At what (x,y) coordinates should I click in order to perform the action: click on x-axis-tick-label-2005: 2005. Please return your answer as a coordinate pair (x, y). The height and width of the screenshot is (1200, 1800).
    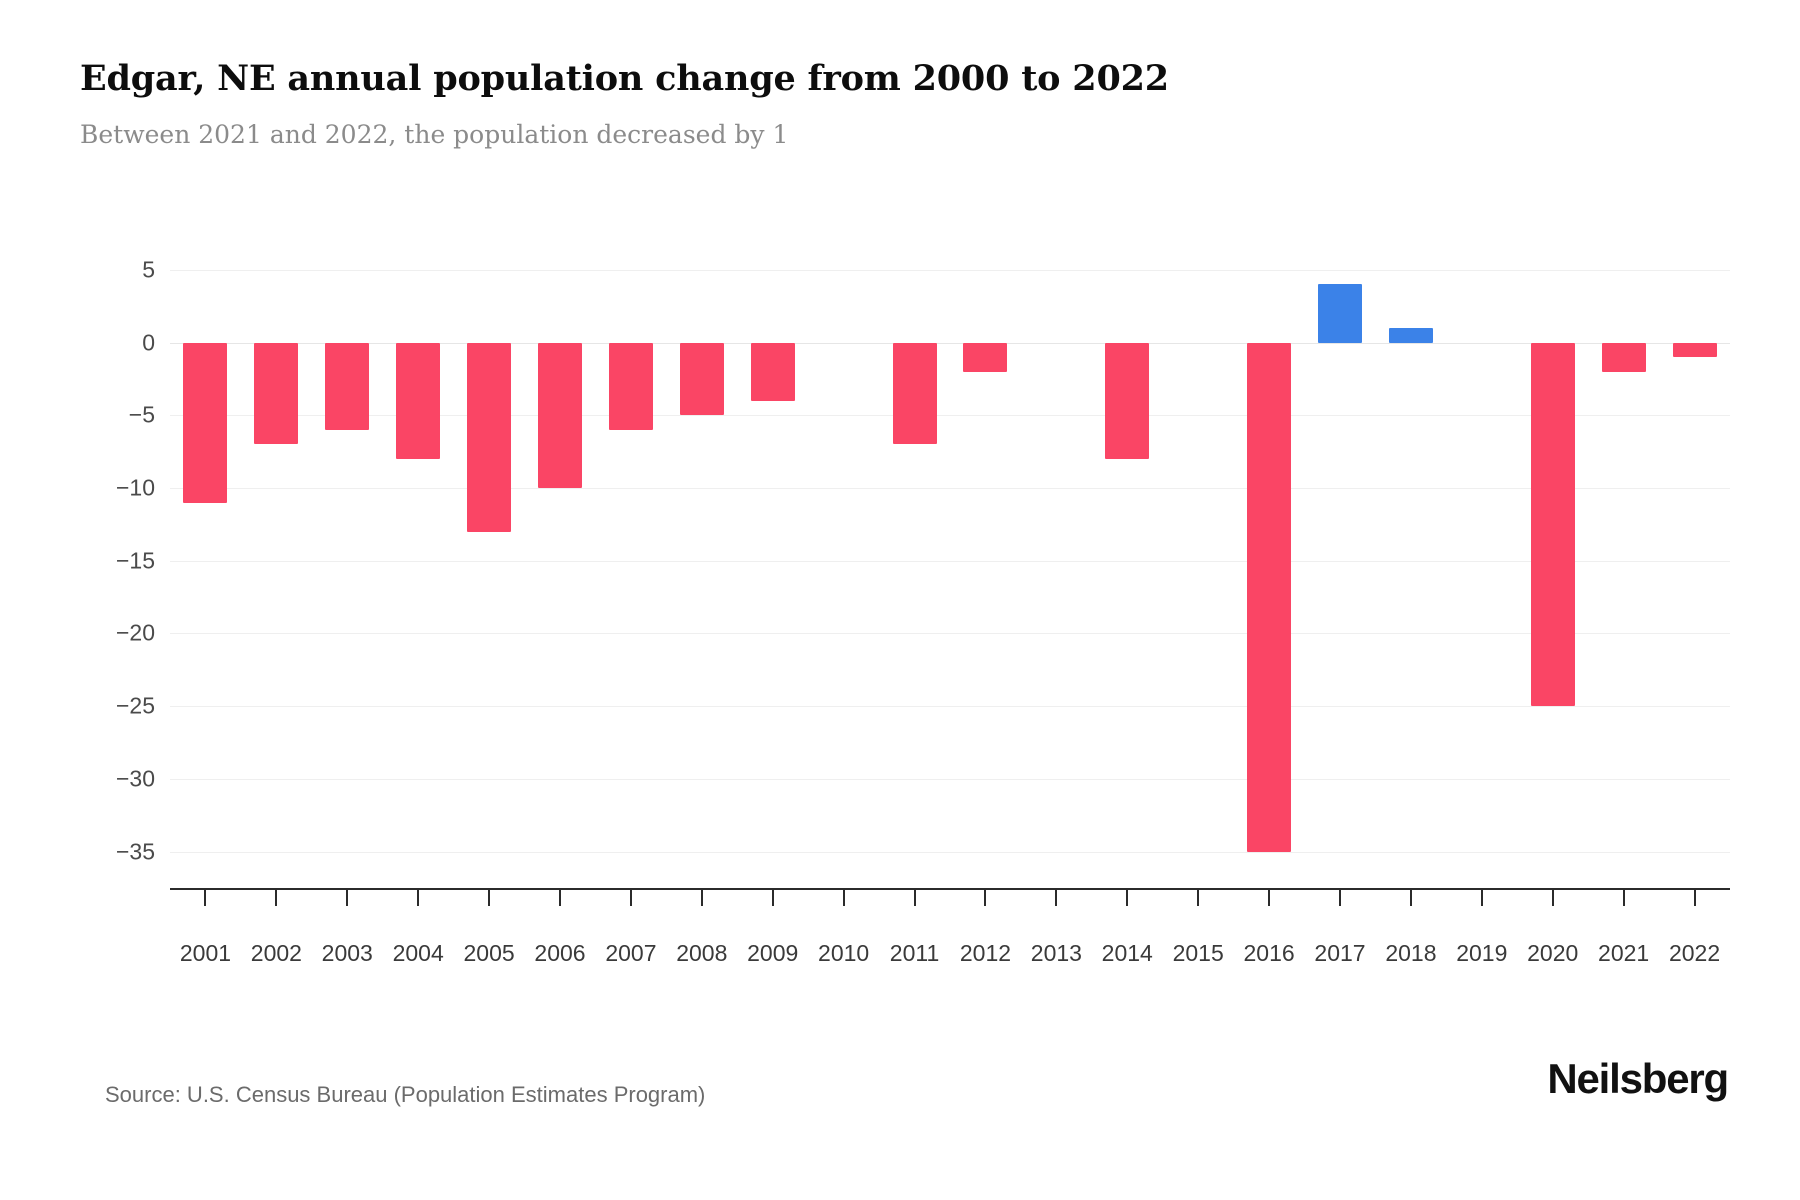
    Looking at the image, I should click on (489, 953).